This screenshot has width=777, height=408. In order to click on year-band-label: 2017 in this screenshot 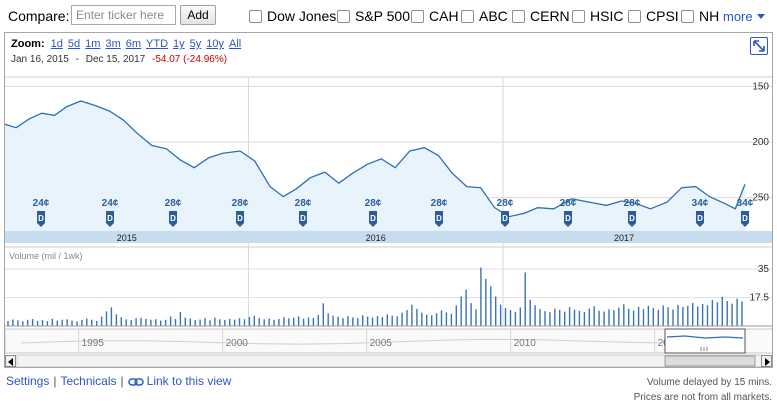, I will do `click(624, 238)`.